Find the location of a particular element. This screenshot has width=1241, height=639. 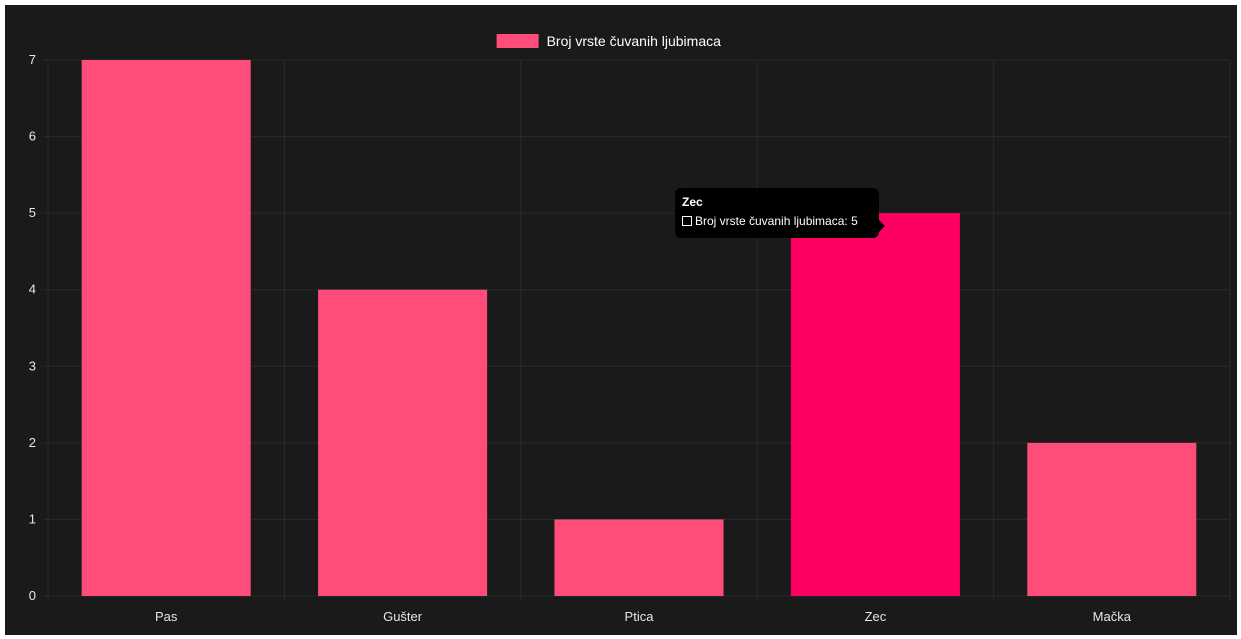

y-tick-label: 1 is located at coordinates (32, 518).